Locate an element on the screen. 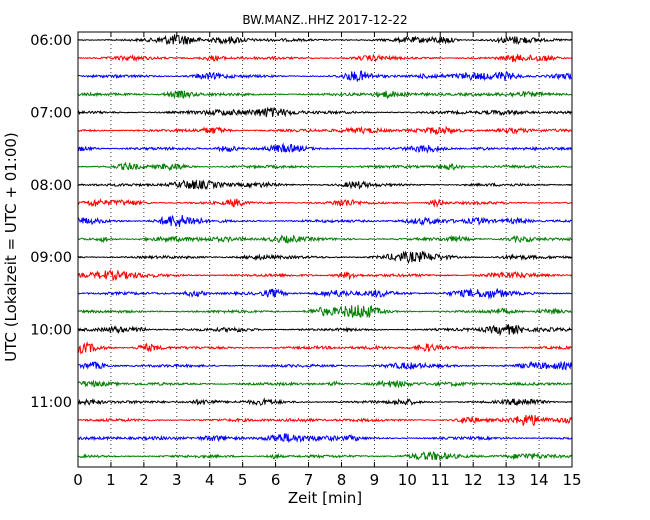  x-tick-label: 5 is located at coordinates (243, 480).